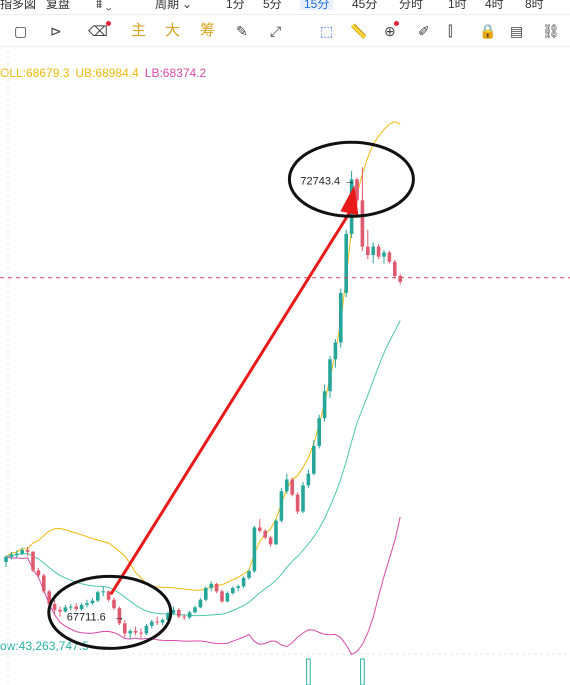  Describe the element at coordinates (272, 5) in the screenshot. I see `tab-5m: 5分` at that location.